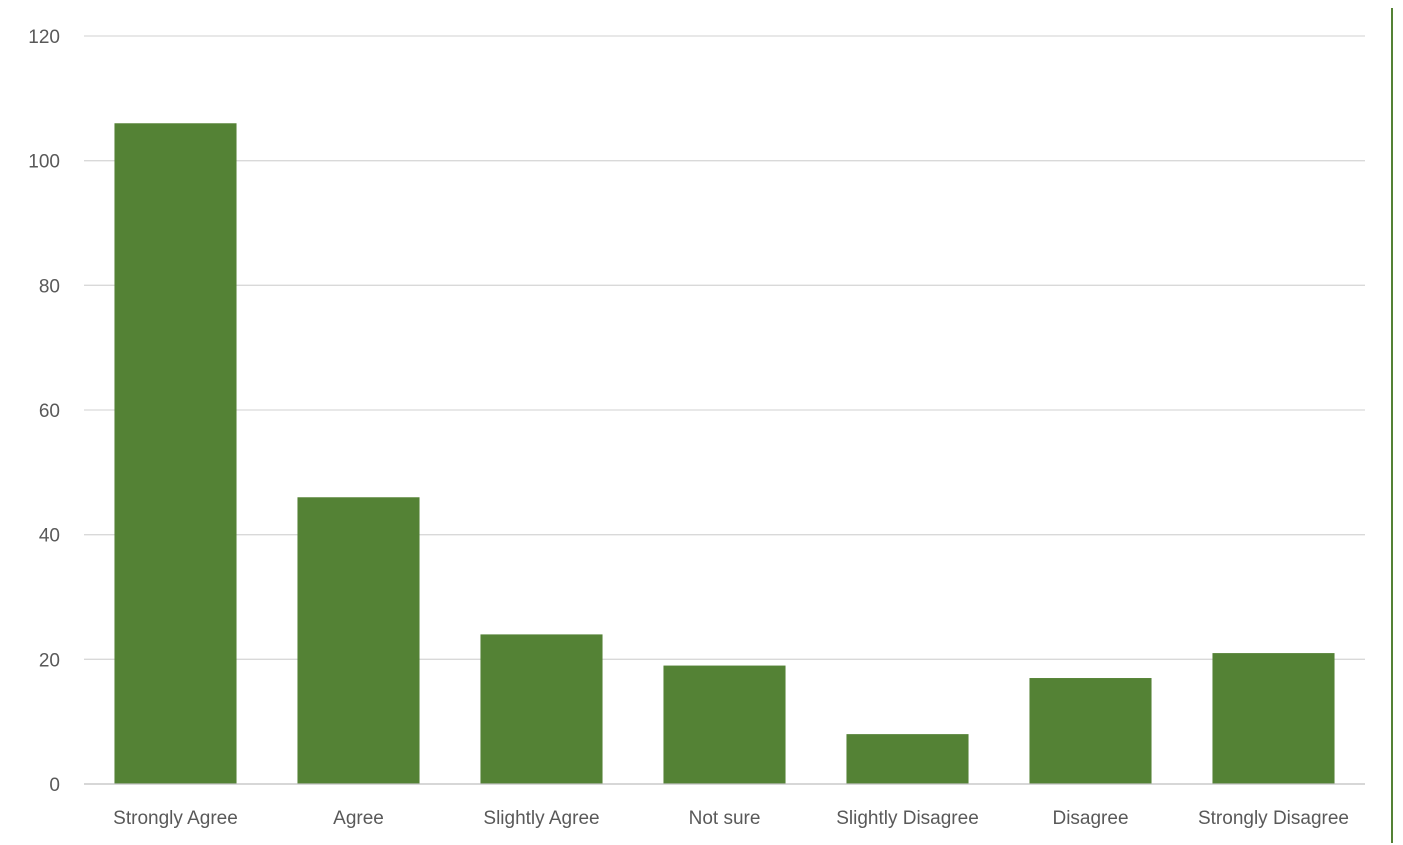 The image size is (1403, 845). Describe the element at coordinates (1090, 818) in the screenshot. I see `x-category-label: Disagree` at that location.